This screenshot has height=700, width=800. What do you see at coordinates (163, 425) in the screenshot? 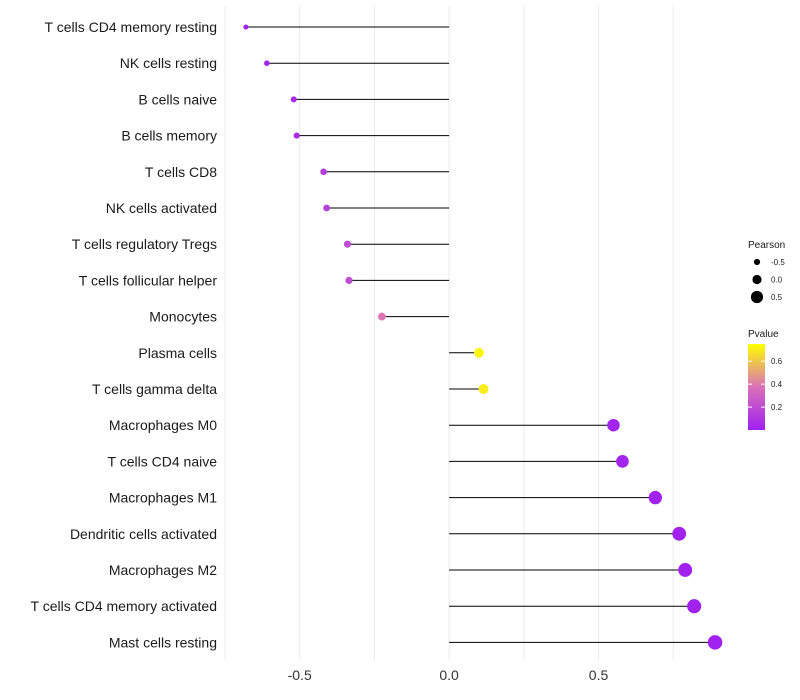
I see `category-label: Macrophages M0` at bounding box center [163, 425].